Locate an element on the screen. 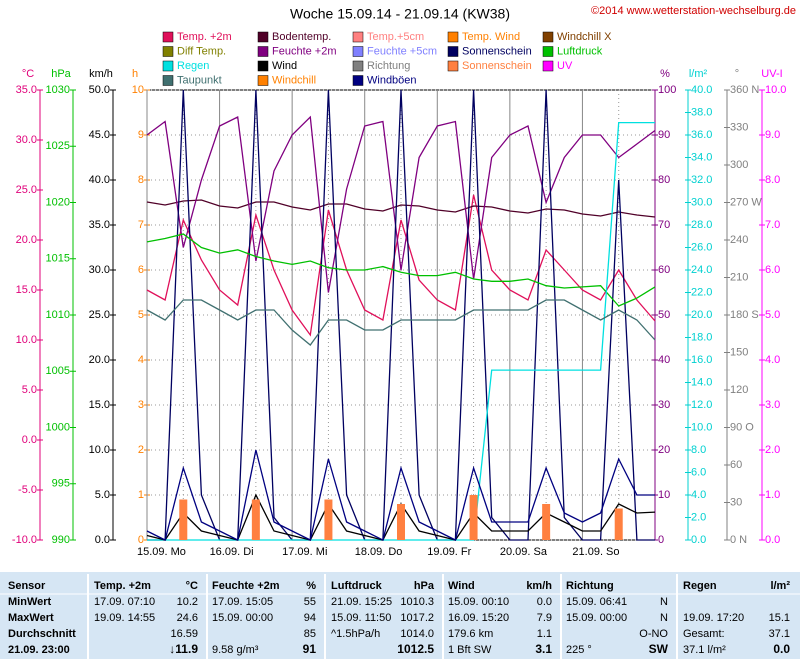 The height and width of the screenshot is (659, 800). tick-label: 30 is located at coordinates (736, 502).